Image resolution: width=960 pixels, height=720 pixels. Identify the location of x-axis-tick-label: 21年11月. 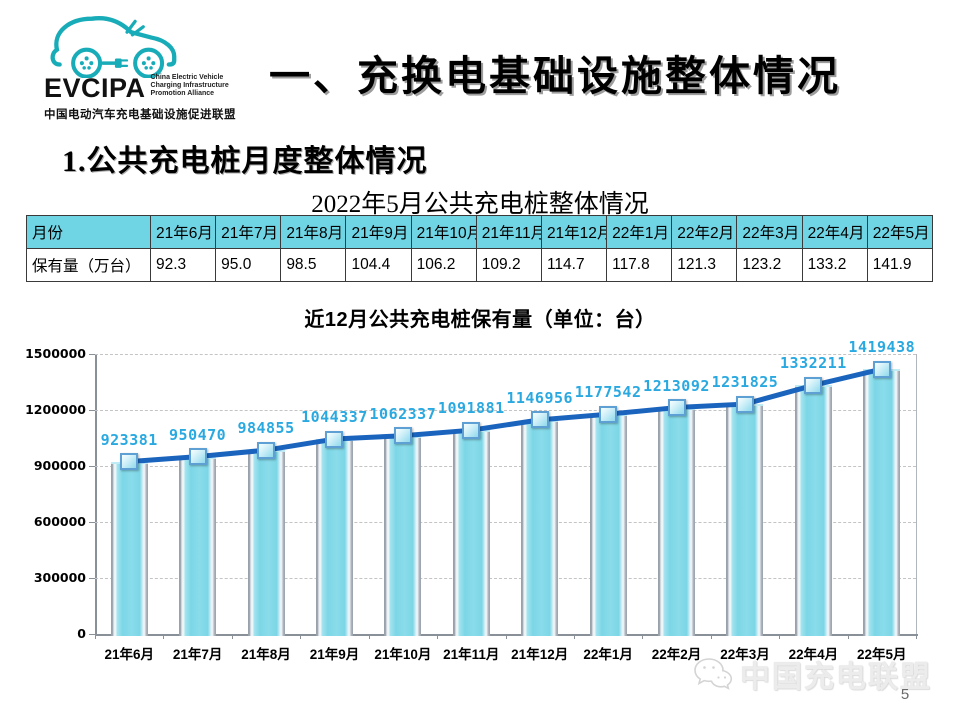
(471, 654).